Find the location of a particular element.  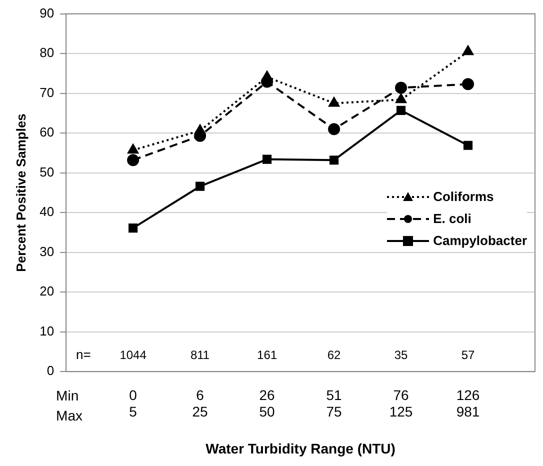

annotation: 35 is located at coordinates (401, 355).